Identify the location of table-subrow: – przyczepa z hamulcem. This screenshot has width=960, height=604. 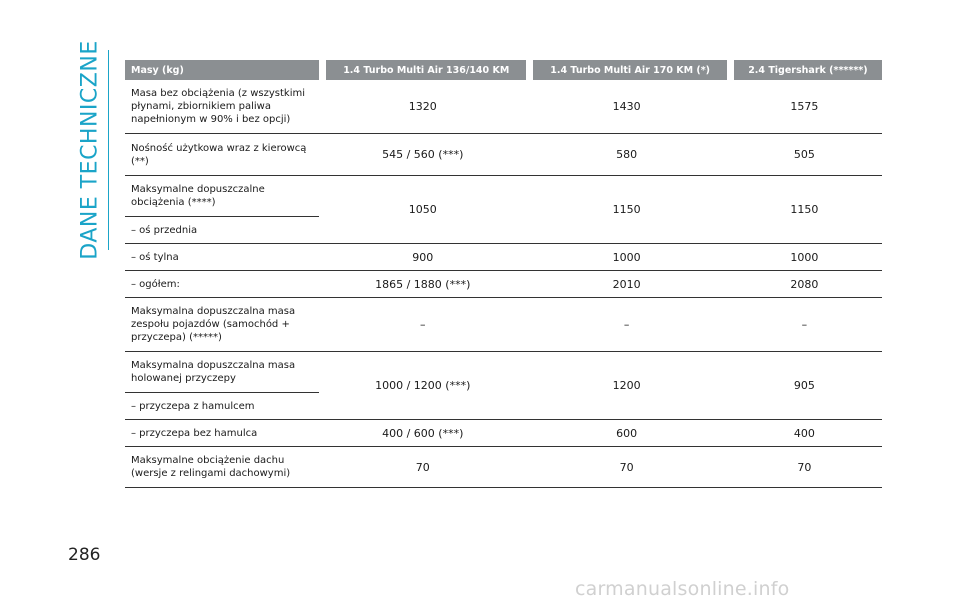
(503, 406).